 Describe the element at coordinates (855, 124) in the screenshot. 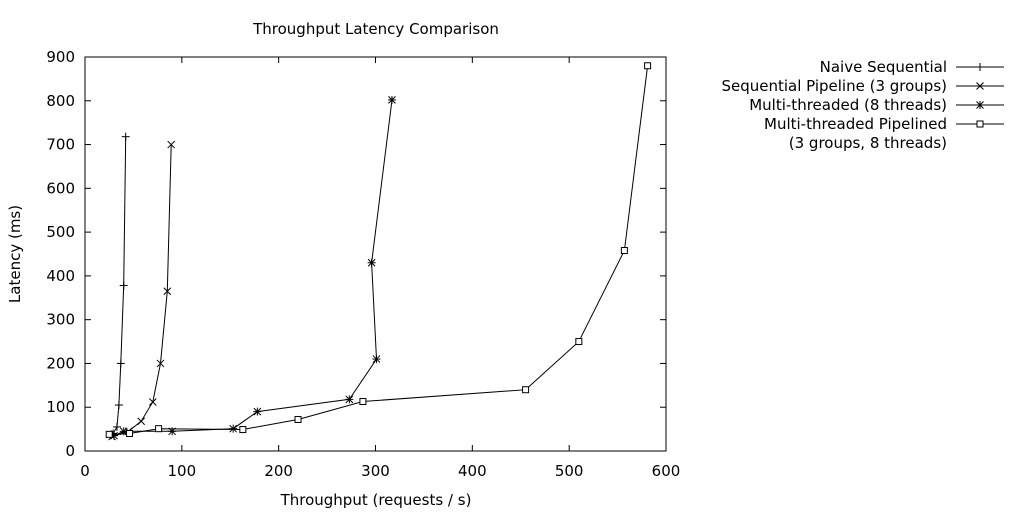

I see `legend-label: Multi-threaded Pipelined` at that location.